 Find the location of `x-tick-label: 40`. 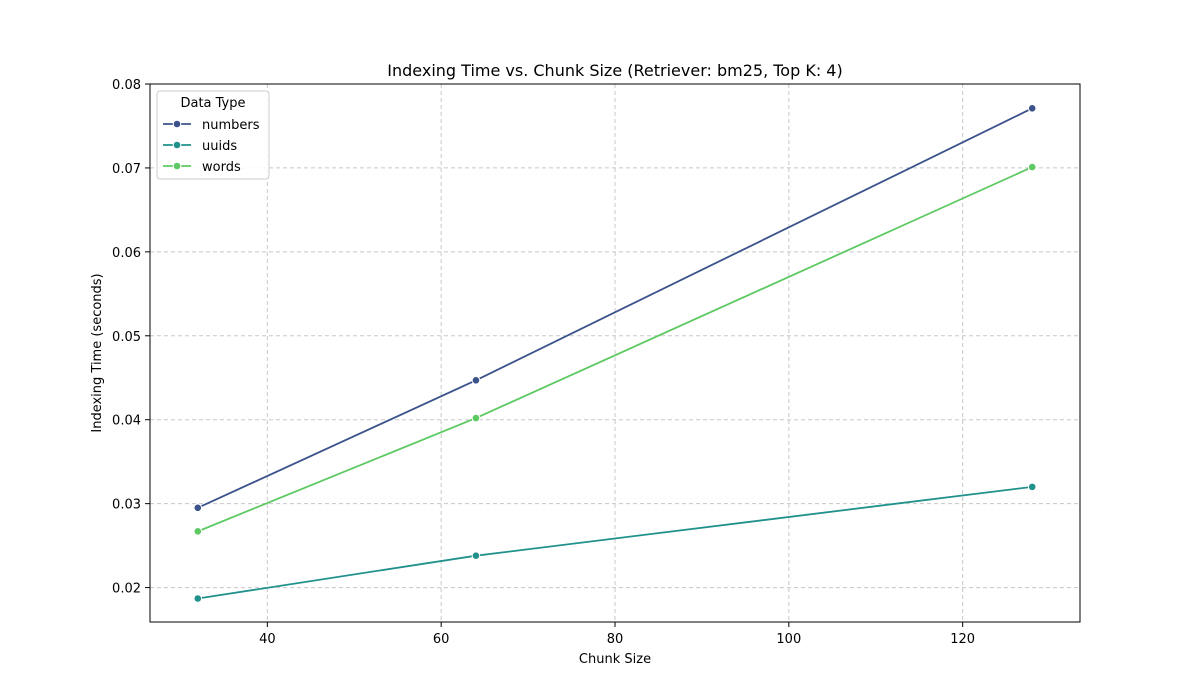

x-tick-label: 40 is located at coordinates (267, 639).